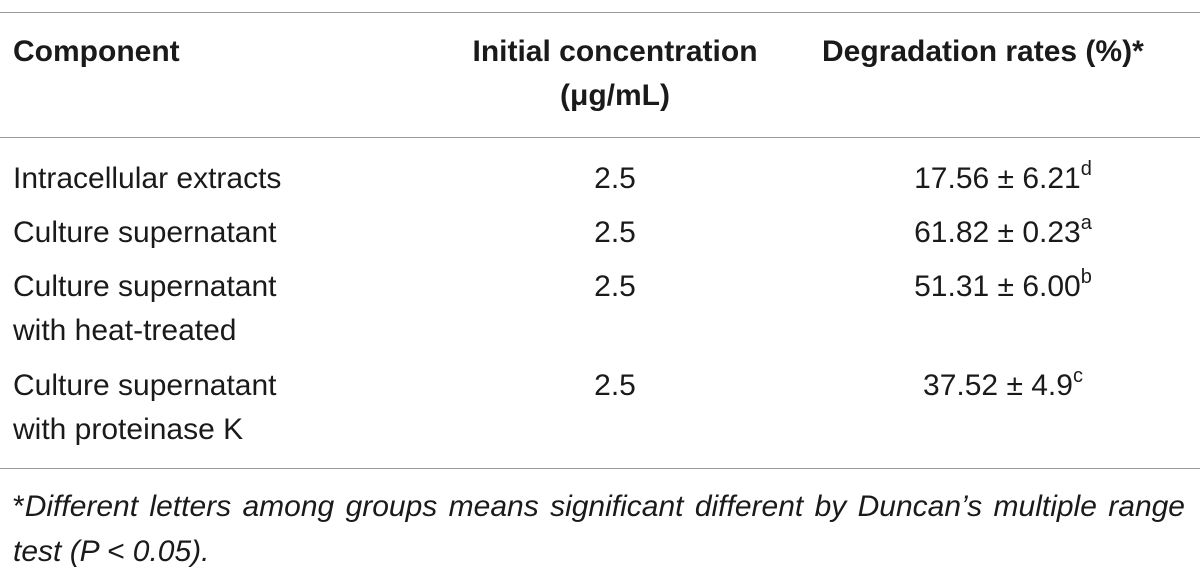  I want to click on header-initial-line1: Initial concentration, so click(615, 51).